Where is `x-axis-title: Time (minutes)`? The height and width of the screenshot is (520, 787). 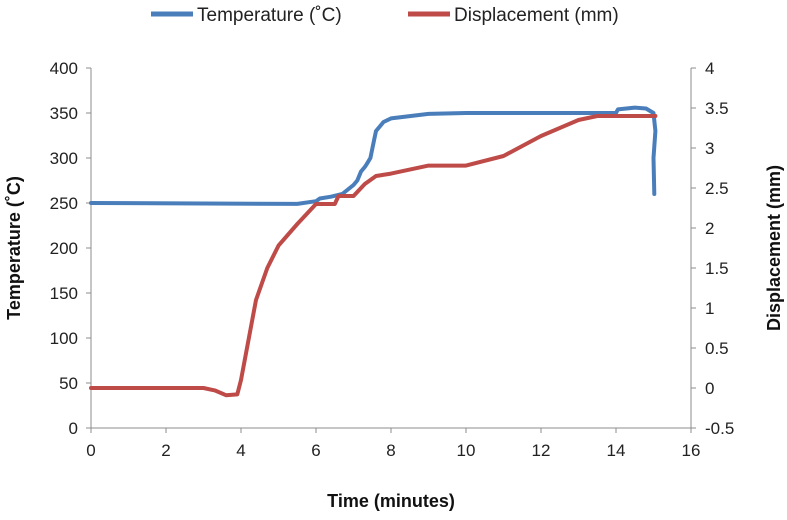 x-axis-title: Time (minutes) is located at coordinates (391, 501).